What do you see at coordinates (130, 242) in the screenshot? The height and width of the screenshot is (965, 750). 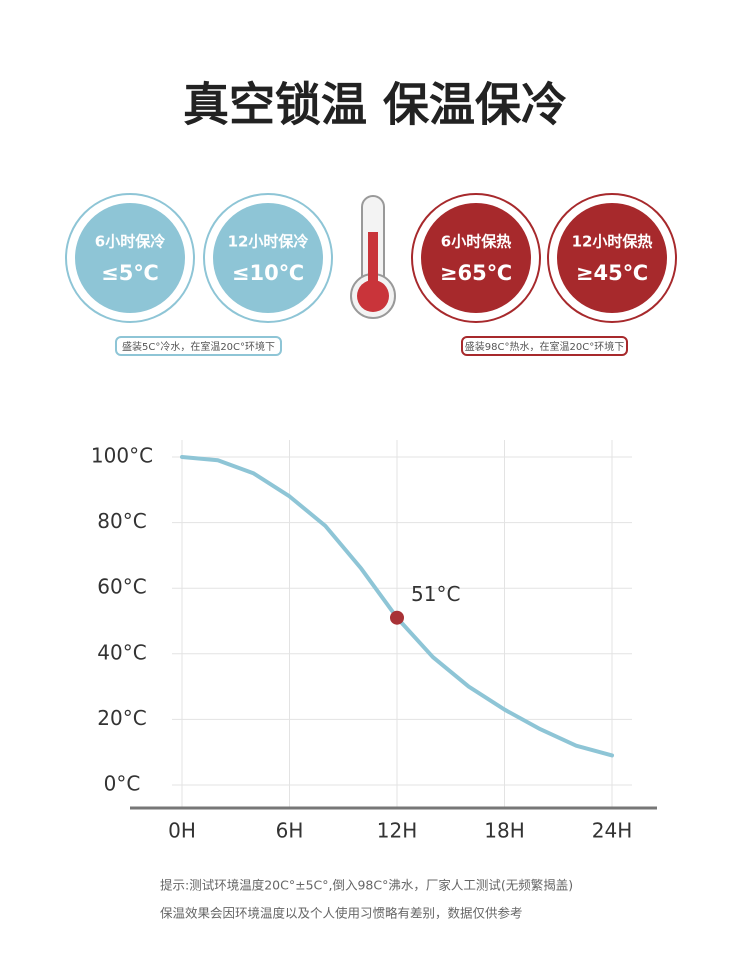 I see `badge-title: 6小时保冷` at bounding box center [130, 242].